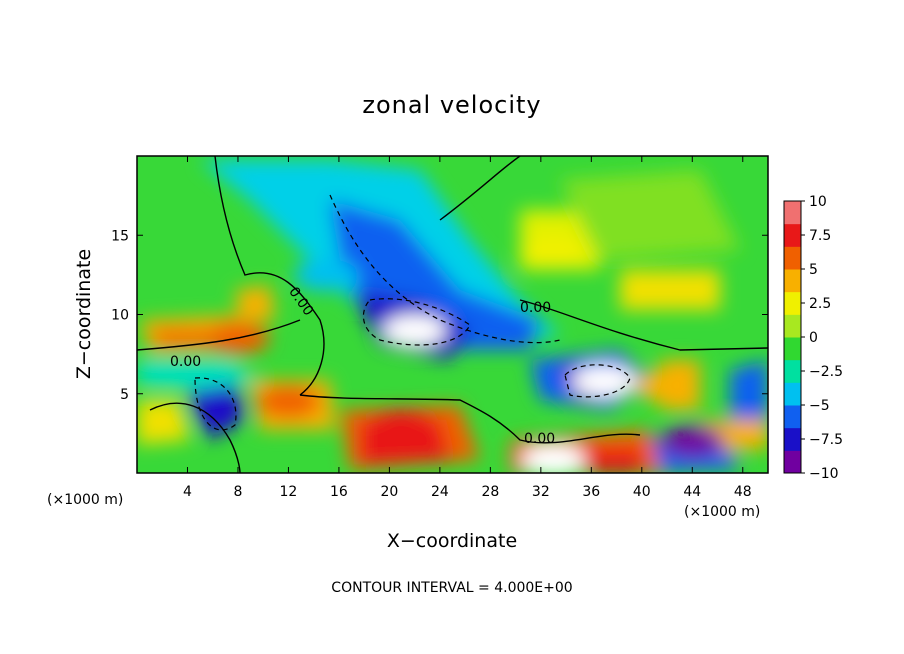 The image size is (904, 654). Describe the element at coordinates (820, 304) in the screenshot. I see `colorbar-tick-label: 2.5` at that location.